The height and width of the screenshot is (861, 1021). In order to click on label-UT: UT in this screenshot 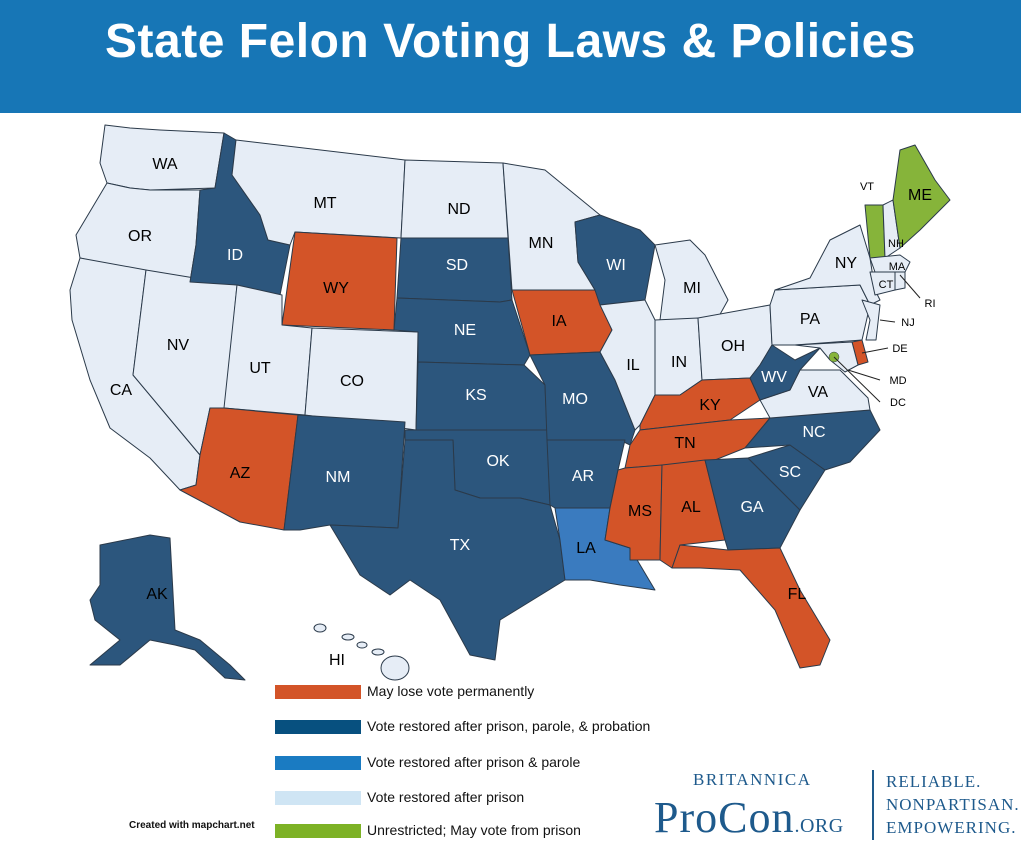, I will do `click(260, 368)`.